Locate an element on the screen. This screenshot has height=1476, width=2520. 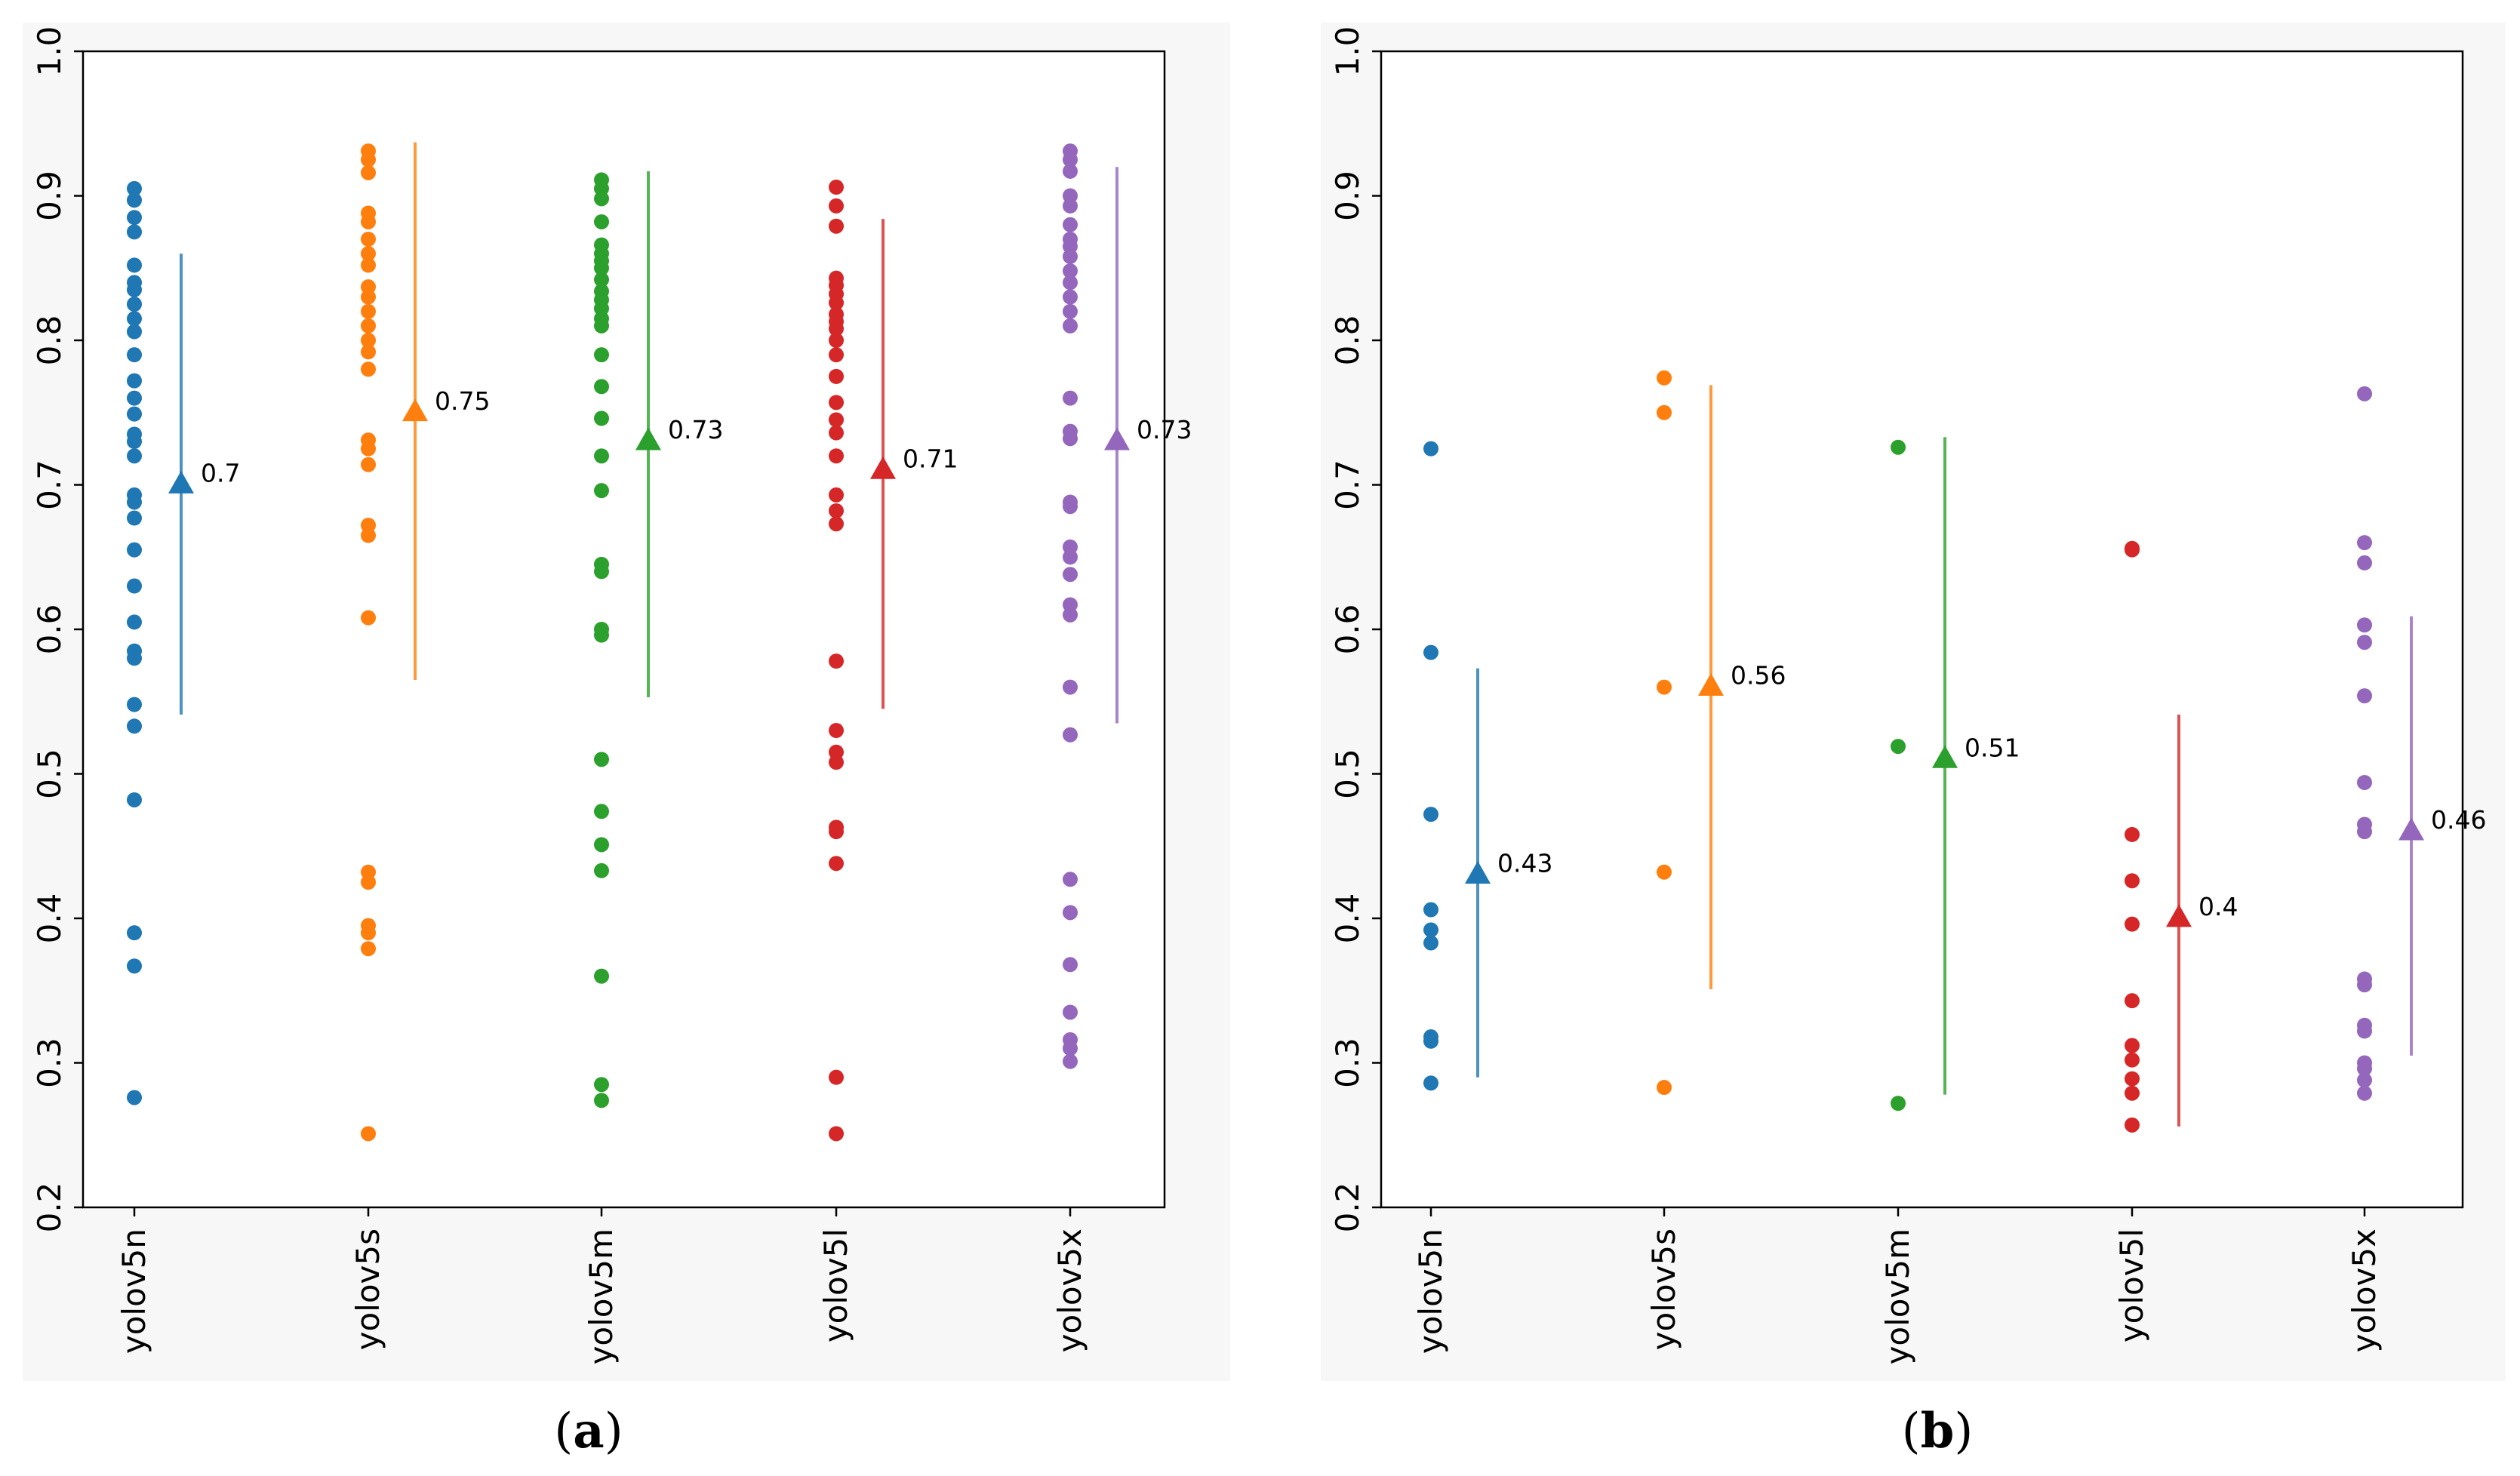
y-tick-label: 0.7 is located at coordinates (1347, 485).